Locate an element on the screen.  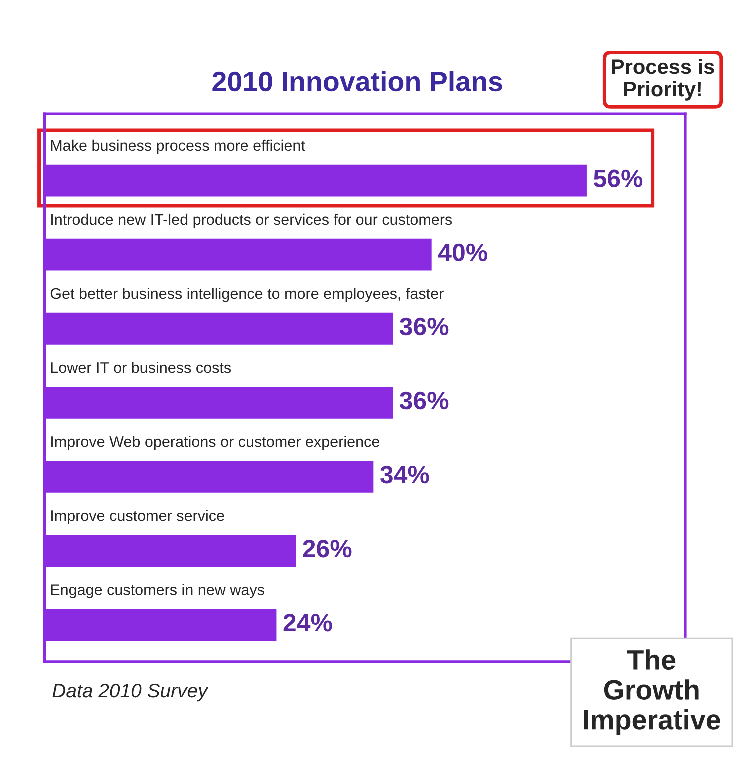
annotation: The Growth Imperative is located at coordinates (652, 693).